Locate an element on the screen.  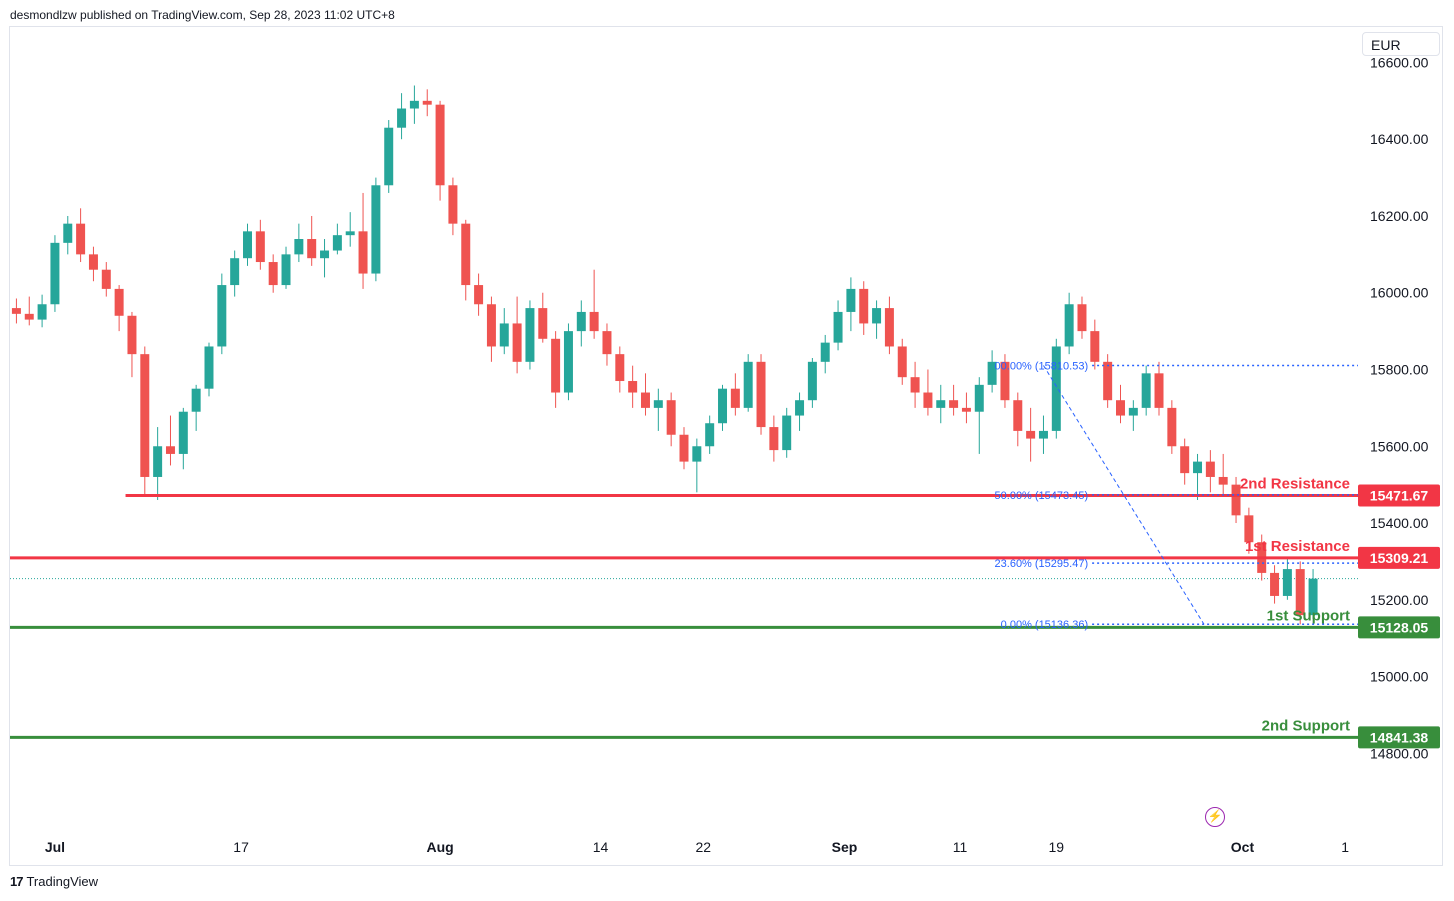
currency-selector: EUR is located at coordinates (1401, 44).